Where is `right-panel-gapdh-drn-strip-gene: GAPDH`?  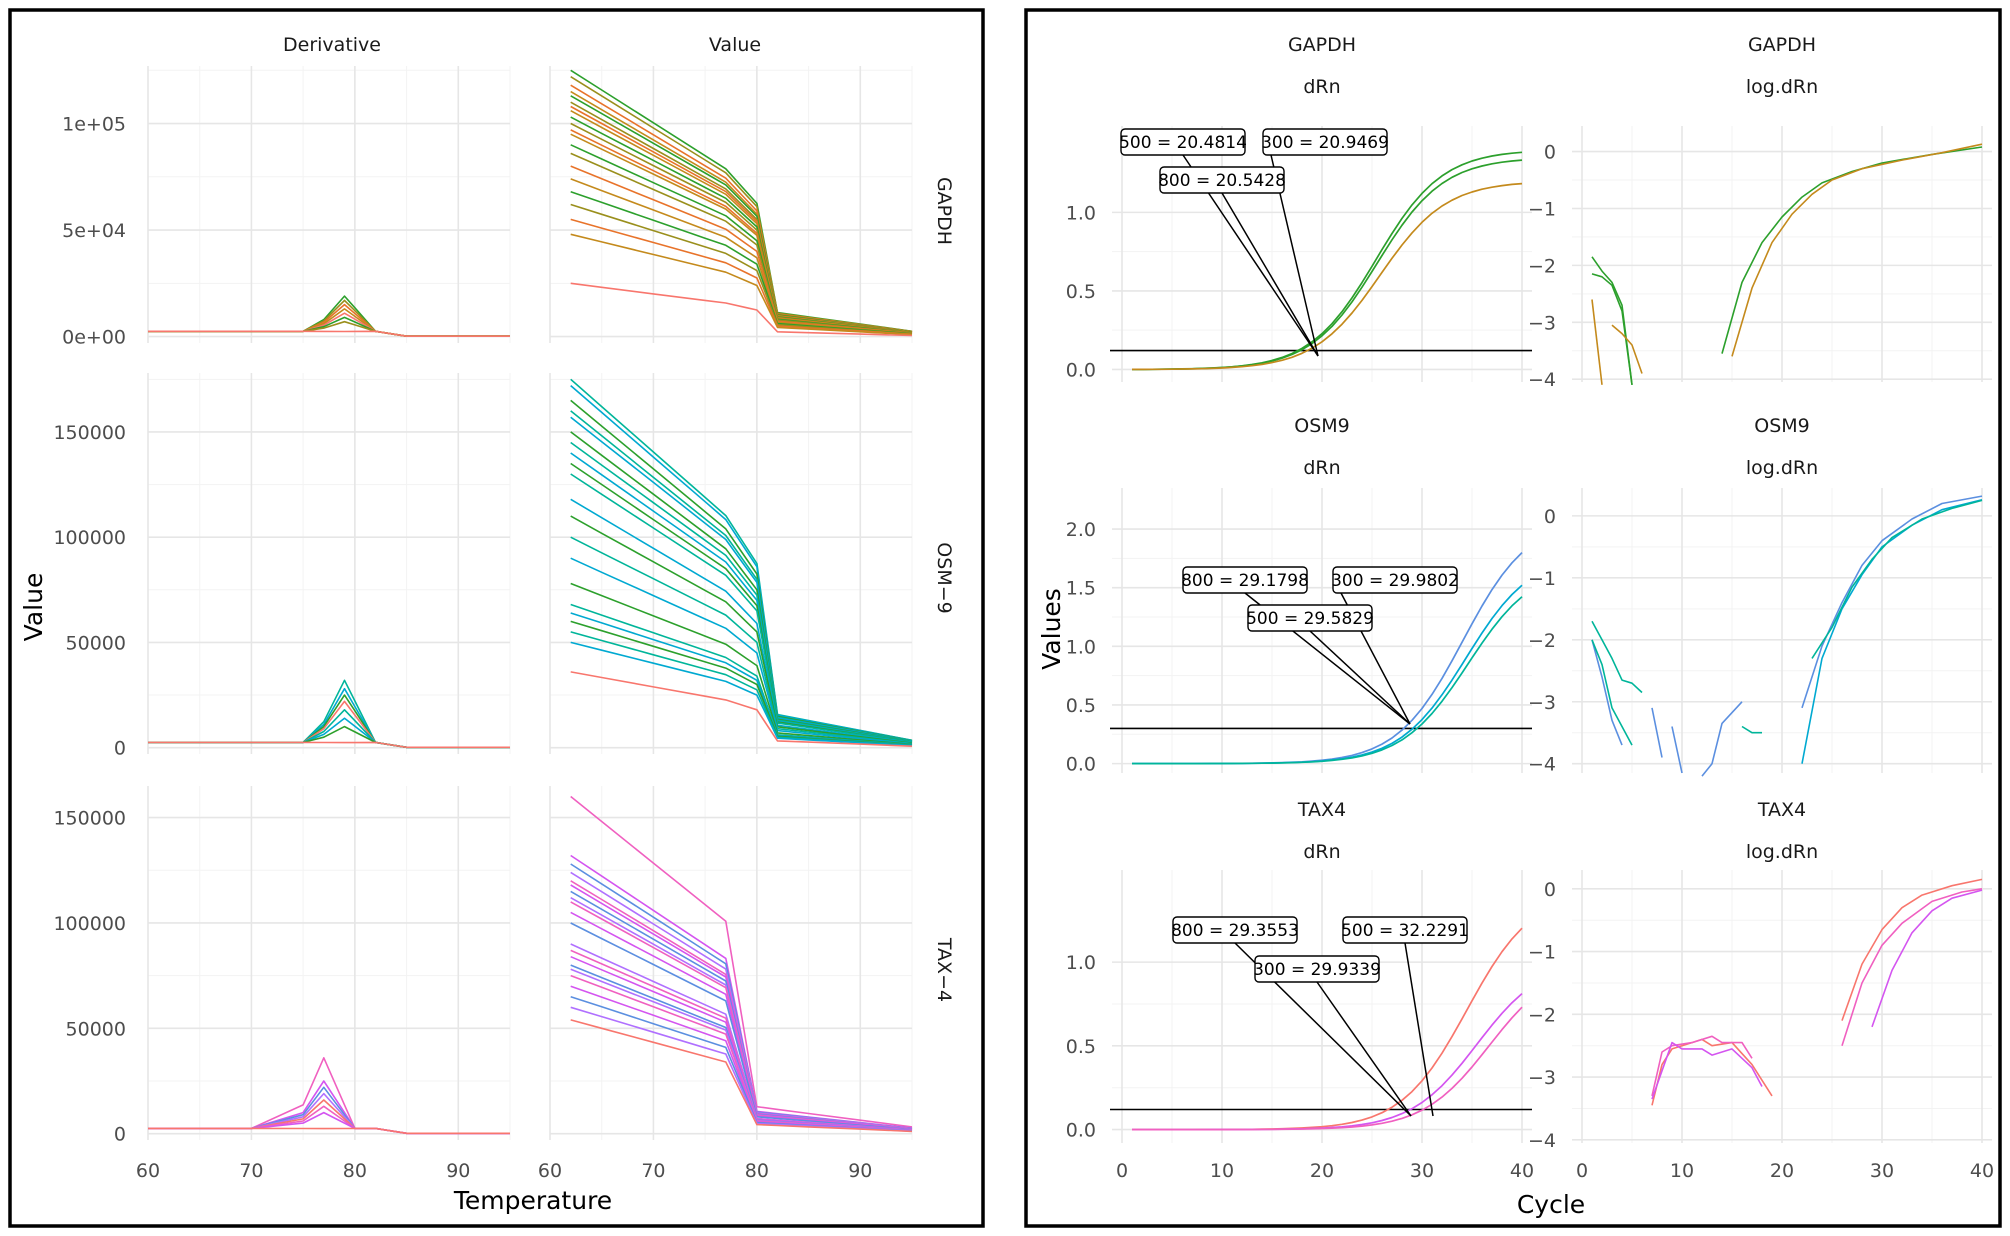 right-panel-gapdh-drn-strip-gene: GAPDH is located at coordinates (1322, 45).